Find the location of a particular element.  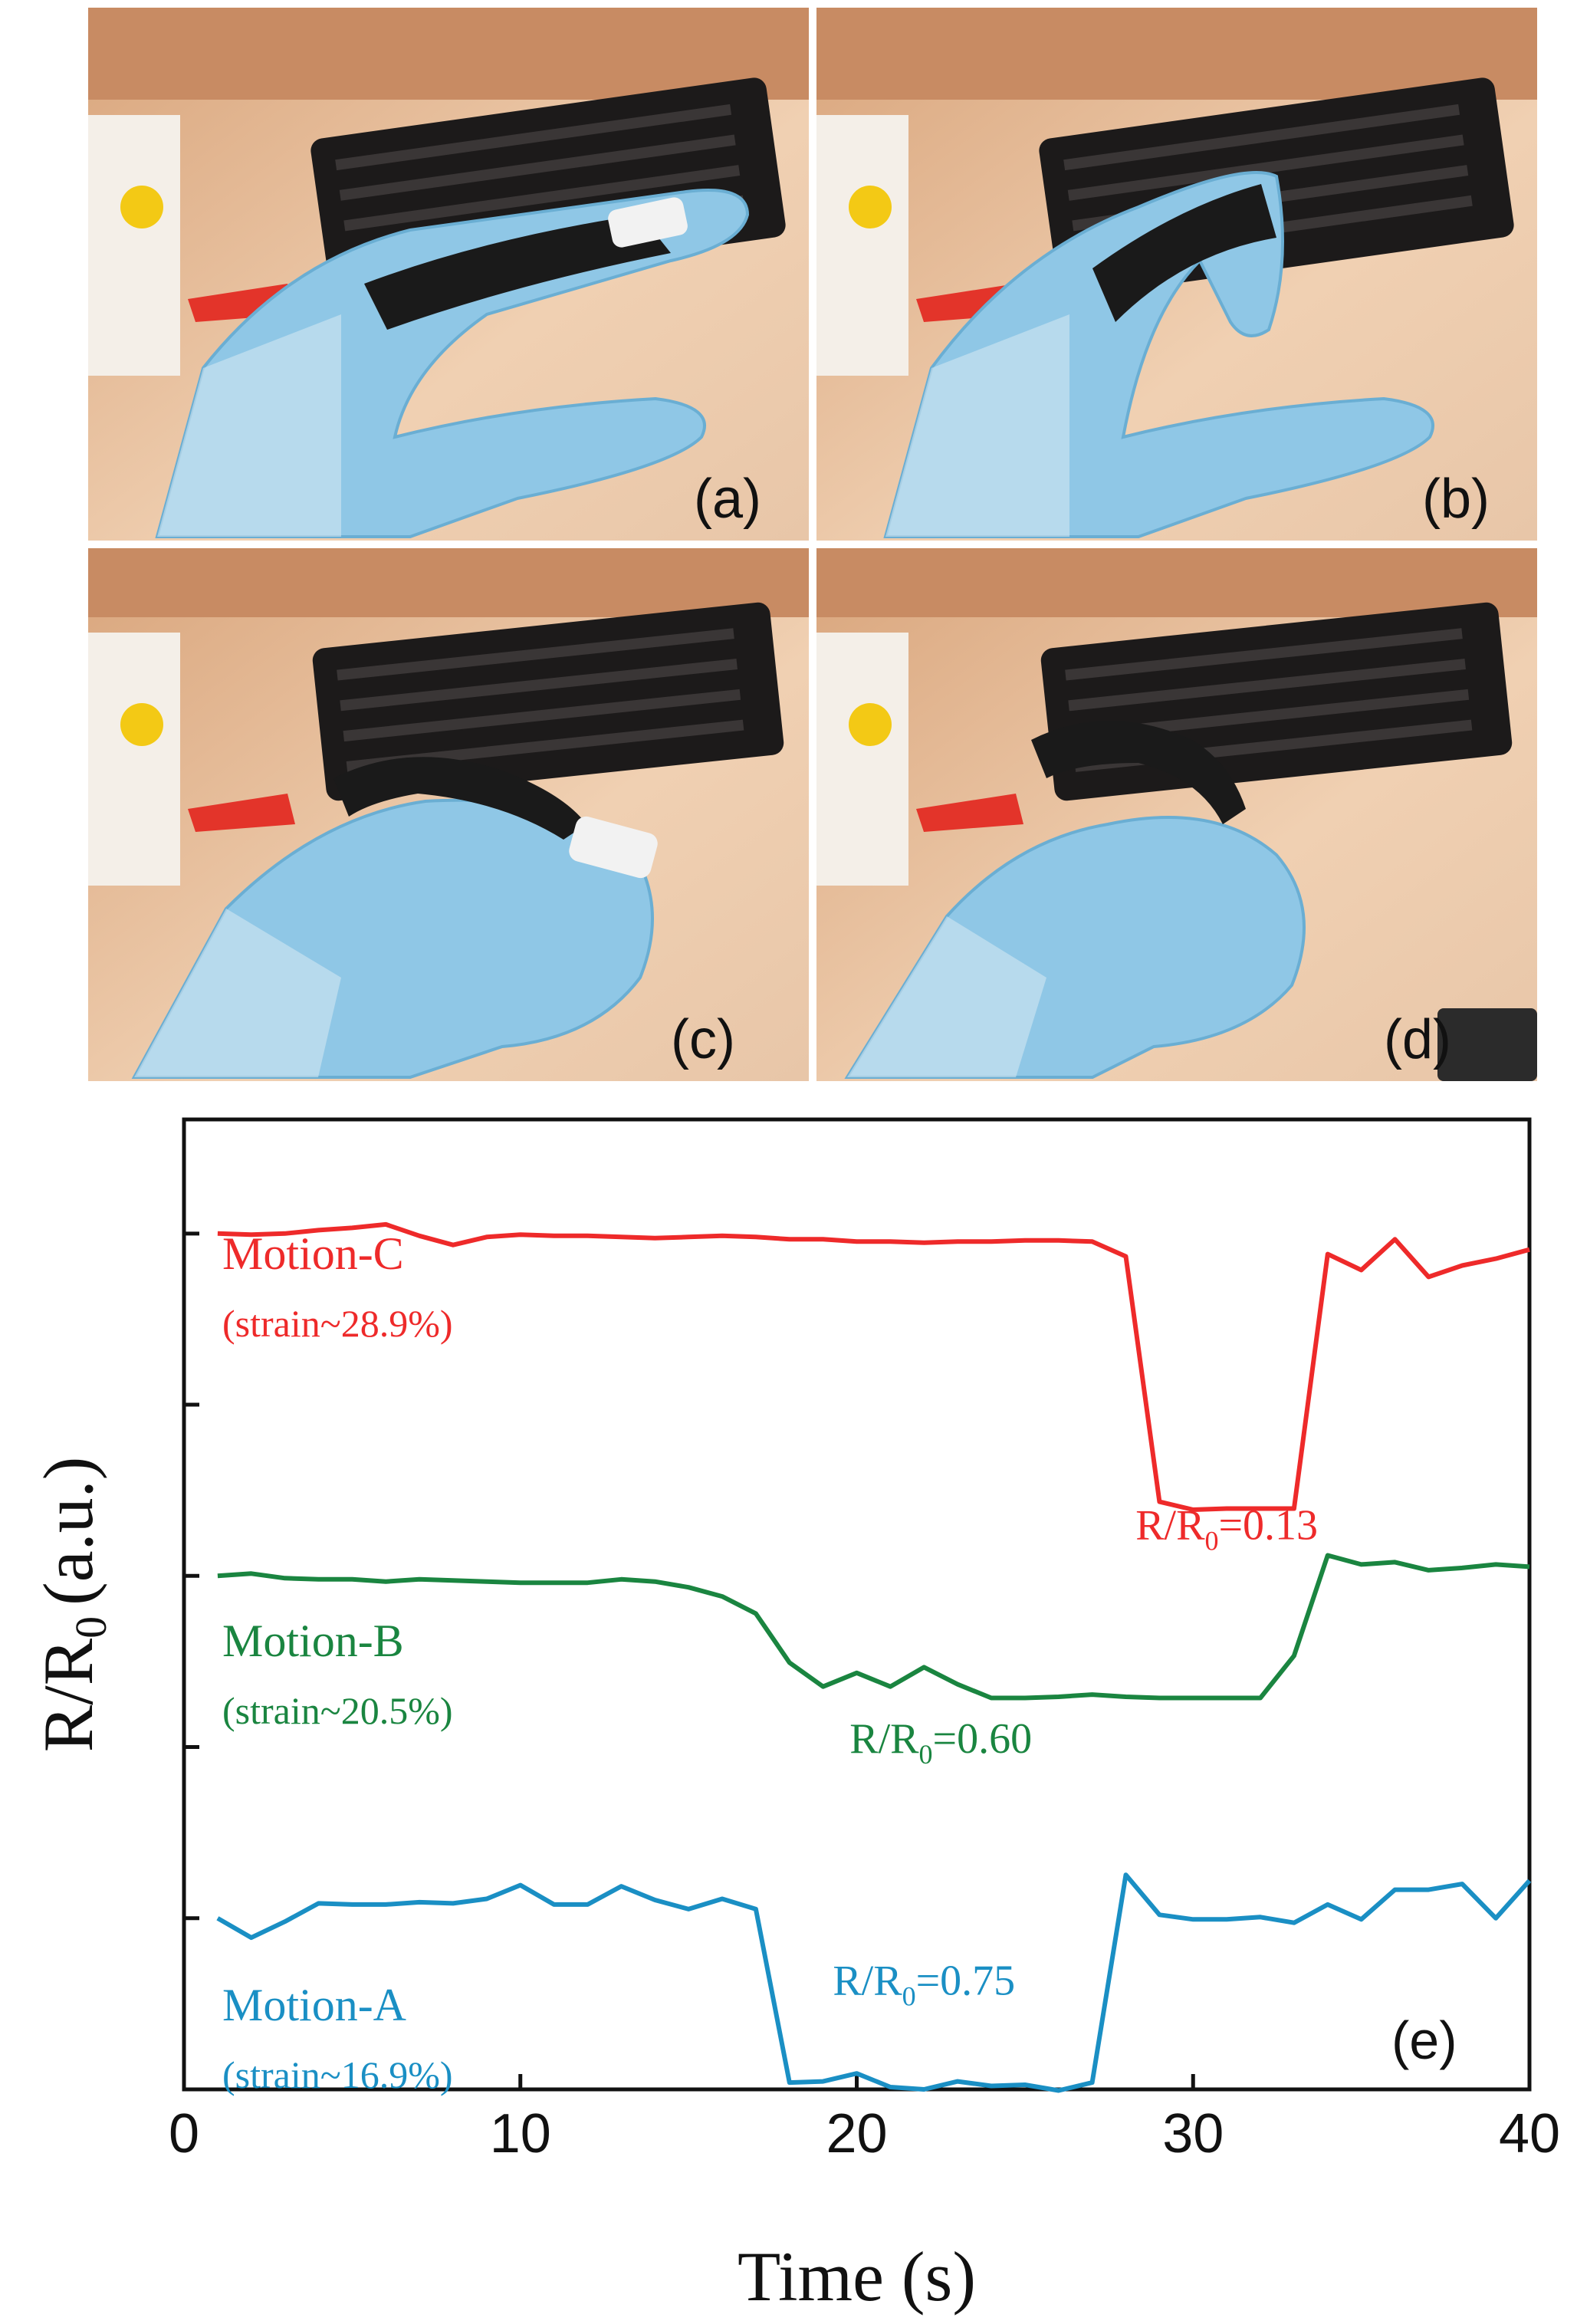

photo-panel-a: (a) is located at coordinates (449, 274).